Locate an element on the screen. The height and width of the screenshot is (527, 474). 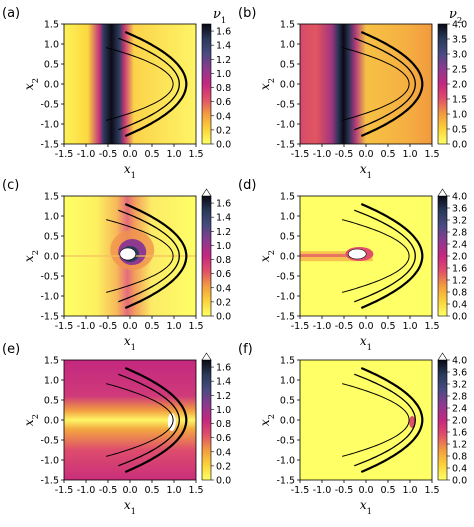
colorbar-tick-label: 1.4 is located at coordinates (223, 382).